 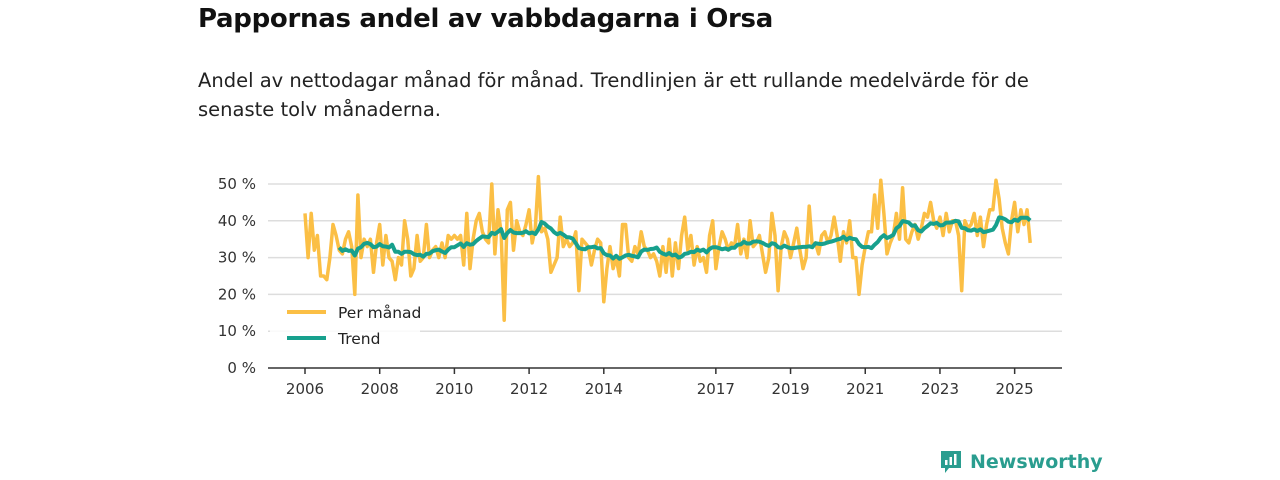 What do you see at coordinates (1015, 389) in the screenshot?
I see `x-tick-label: 2025` at bounding box center [1015, 389].